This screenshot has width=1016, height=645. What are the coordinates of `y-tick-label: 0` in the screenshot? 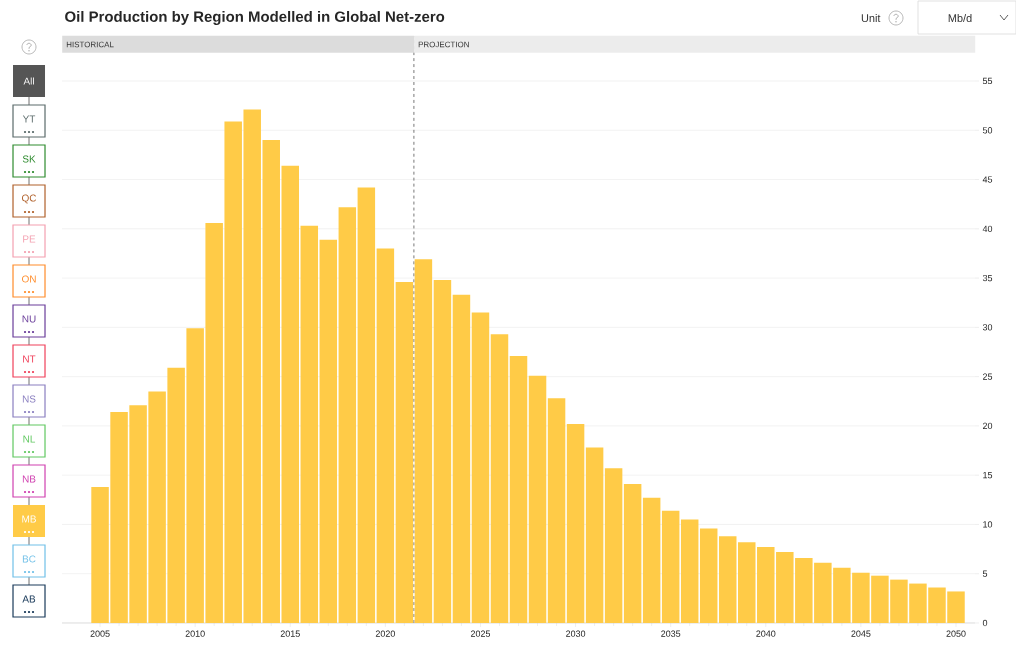 It's located at (985, 623).